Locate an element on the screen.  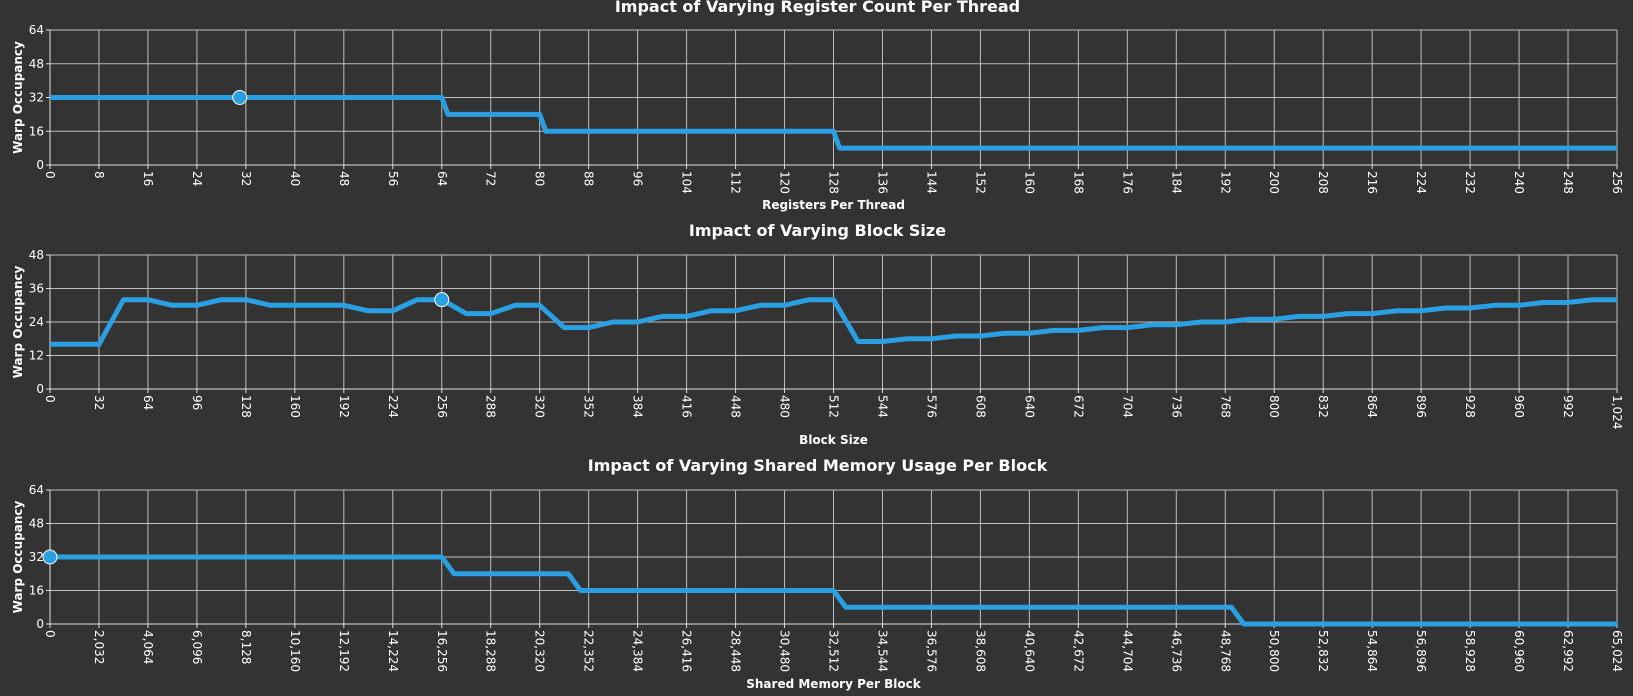
x-tick-label: 480 is located at coordinates (785, 406).